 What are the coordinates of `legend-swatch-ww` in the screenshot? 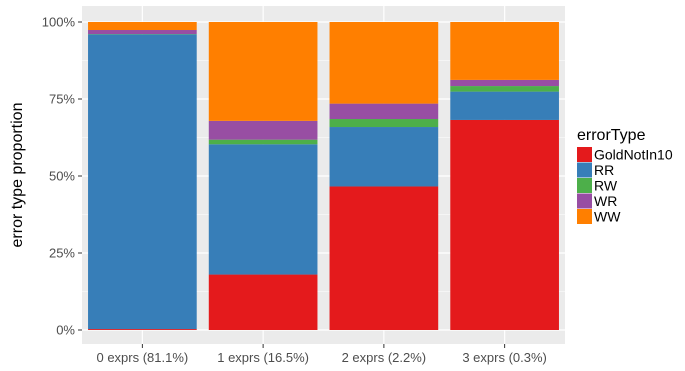 It's located at (584, 216).